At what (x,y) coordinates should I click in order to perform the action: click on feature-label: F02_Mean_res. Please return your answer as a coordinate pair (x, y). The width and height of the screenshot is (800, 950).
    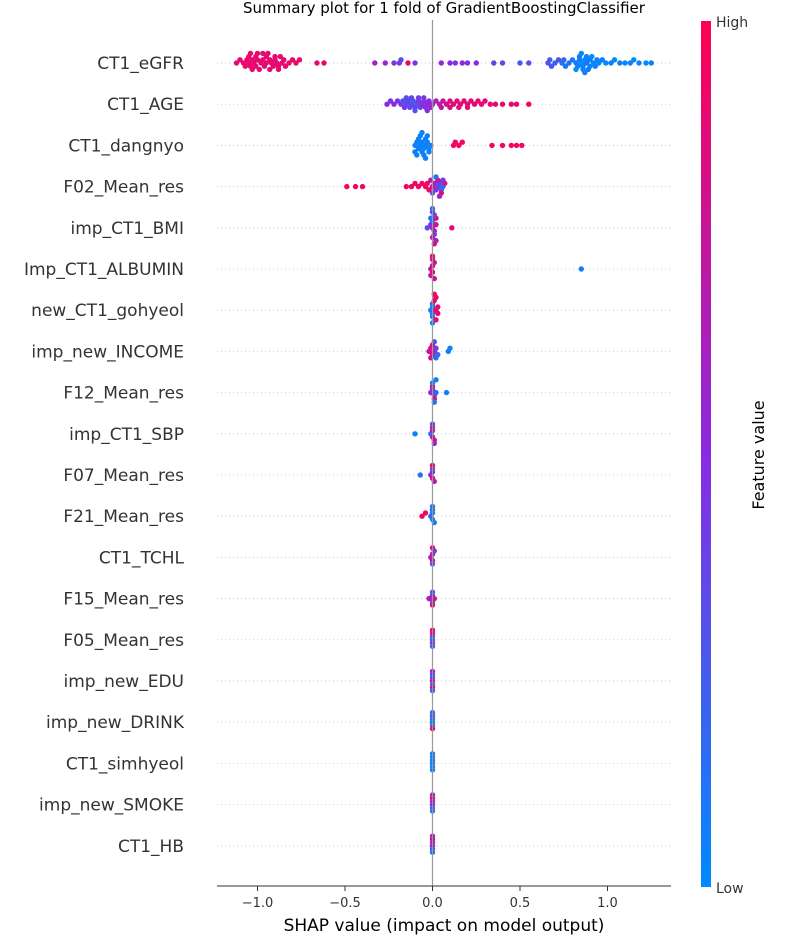
    Looking at the image, I should click on (123, 188).